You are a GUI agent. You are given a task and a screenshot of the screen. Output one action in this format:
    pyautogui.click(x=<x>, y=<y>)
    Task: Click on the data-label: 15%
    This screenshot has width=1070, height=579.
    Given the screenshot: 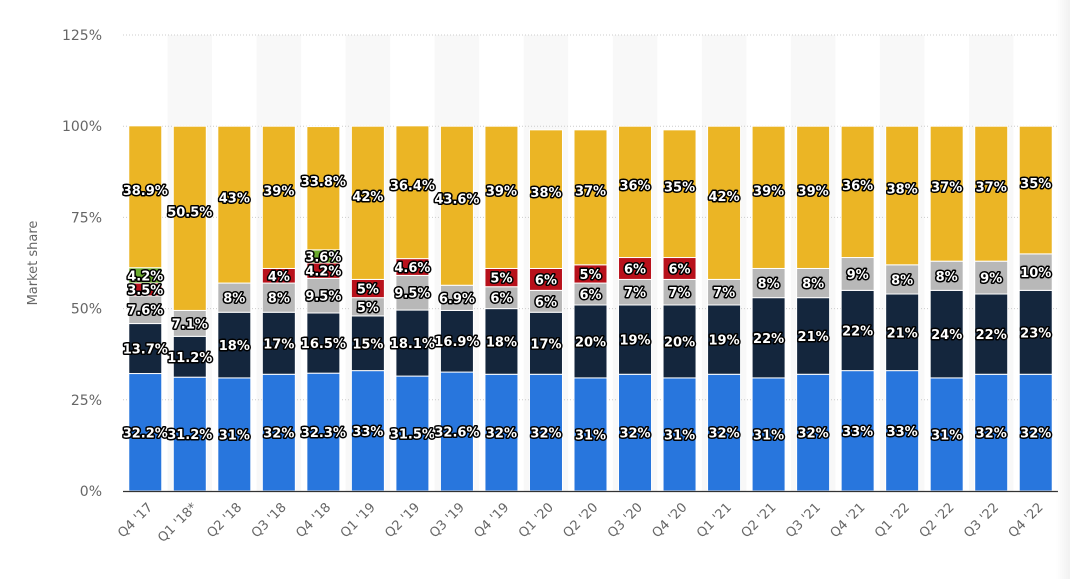 What is the action you would take?
    pyautogui.click(x=367, y=344)
    